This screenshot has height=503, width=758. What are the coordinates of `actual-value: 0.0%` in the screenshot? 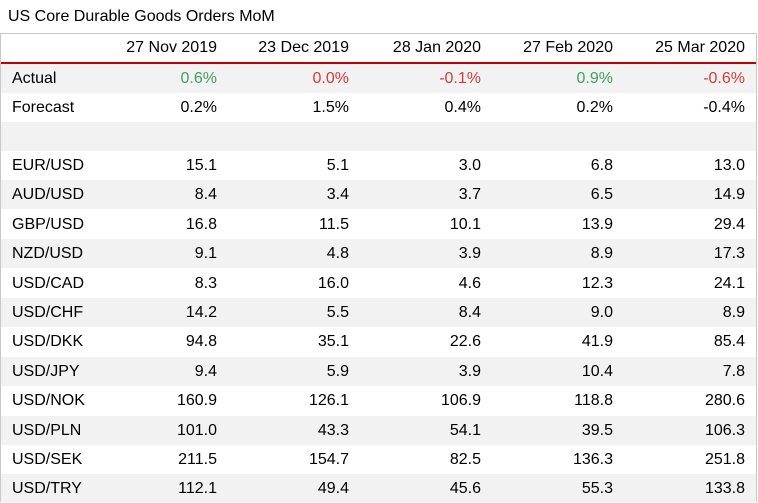 It's located at (330, 78).